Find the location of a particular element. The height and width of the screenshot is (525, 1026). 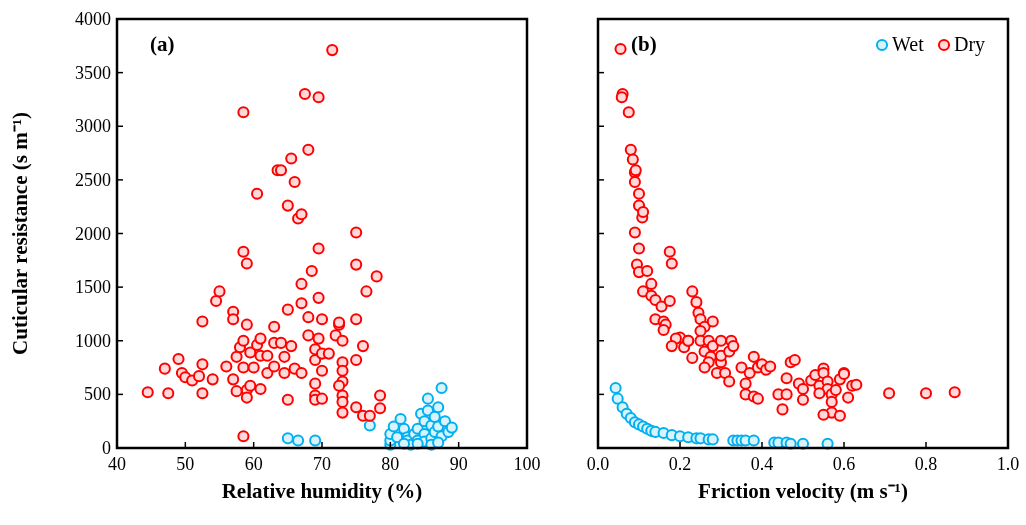

x-axis-title: Relative humidity (%) is located at coordinates (322, 491).